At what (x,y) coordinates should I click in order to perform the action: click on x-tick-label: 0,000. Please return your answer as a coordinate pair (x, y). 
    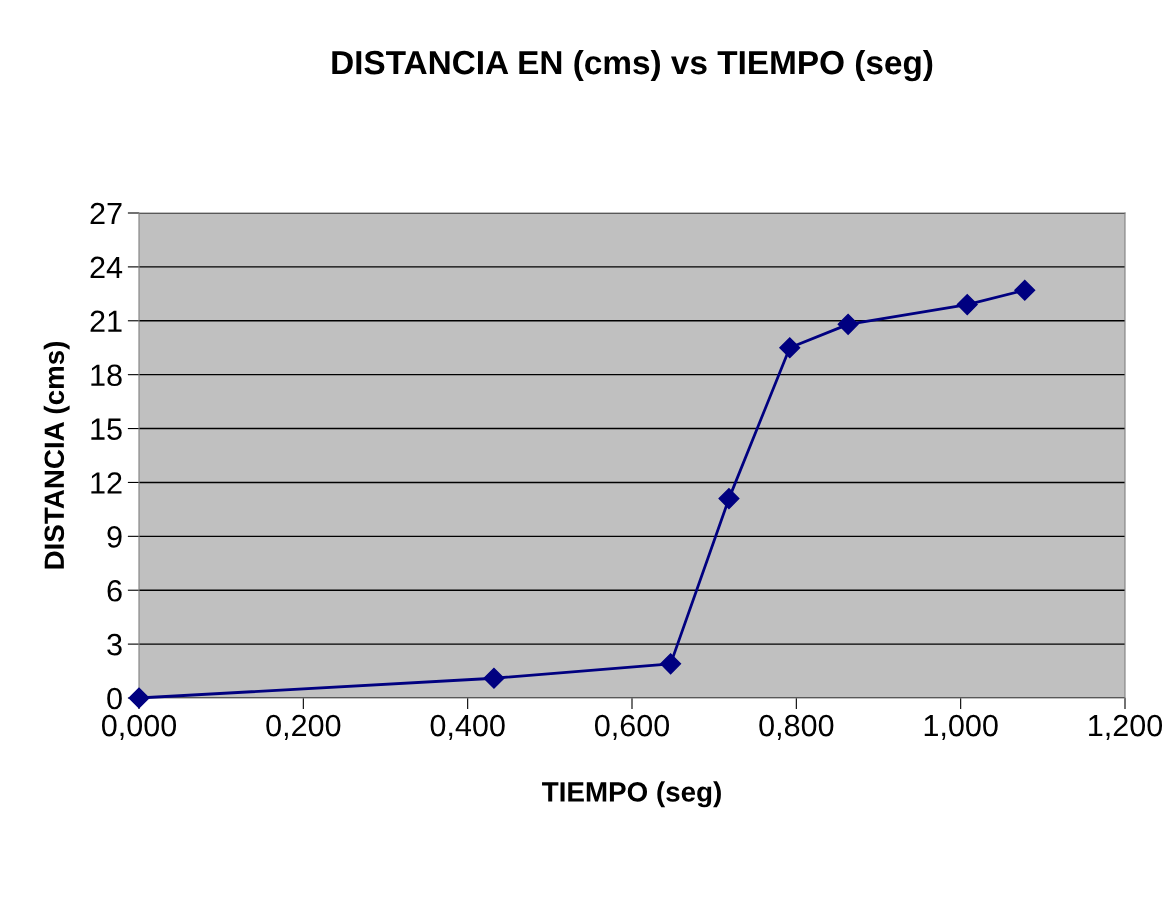
    Looking at the image, I should click on (139, 727).